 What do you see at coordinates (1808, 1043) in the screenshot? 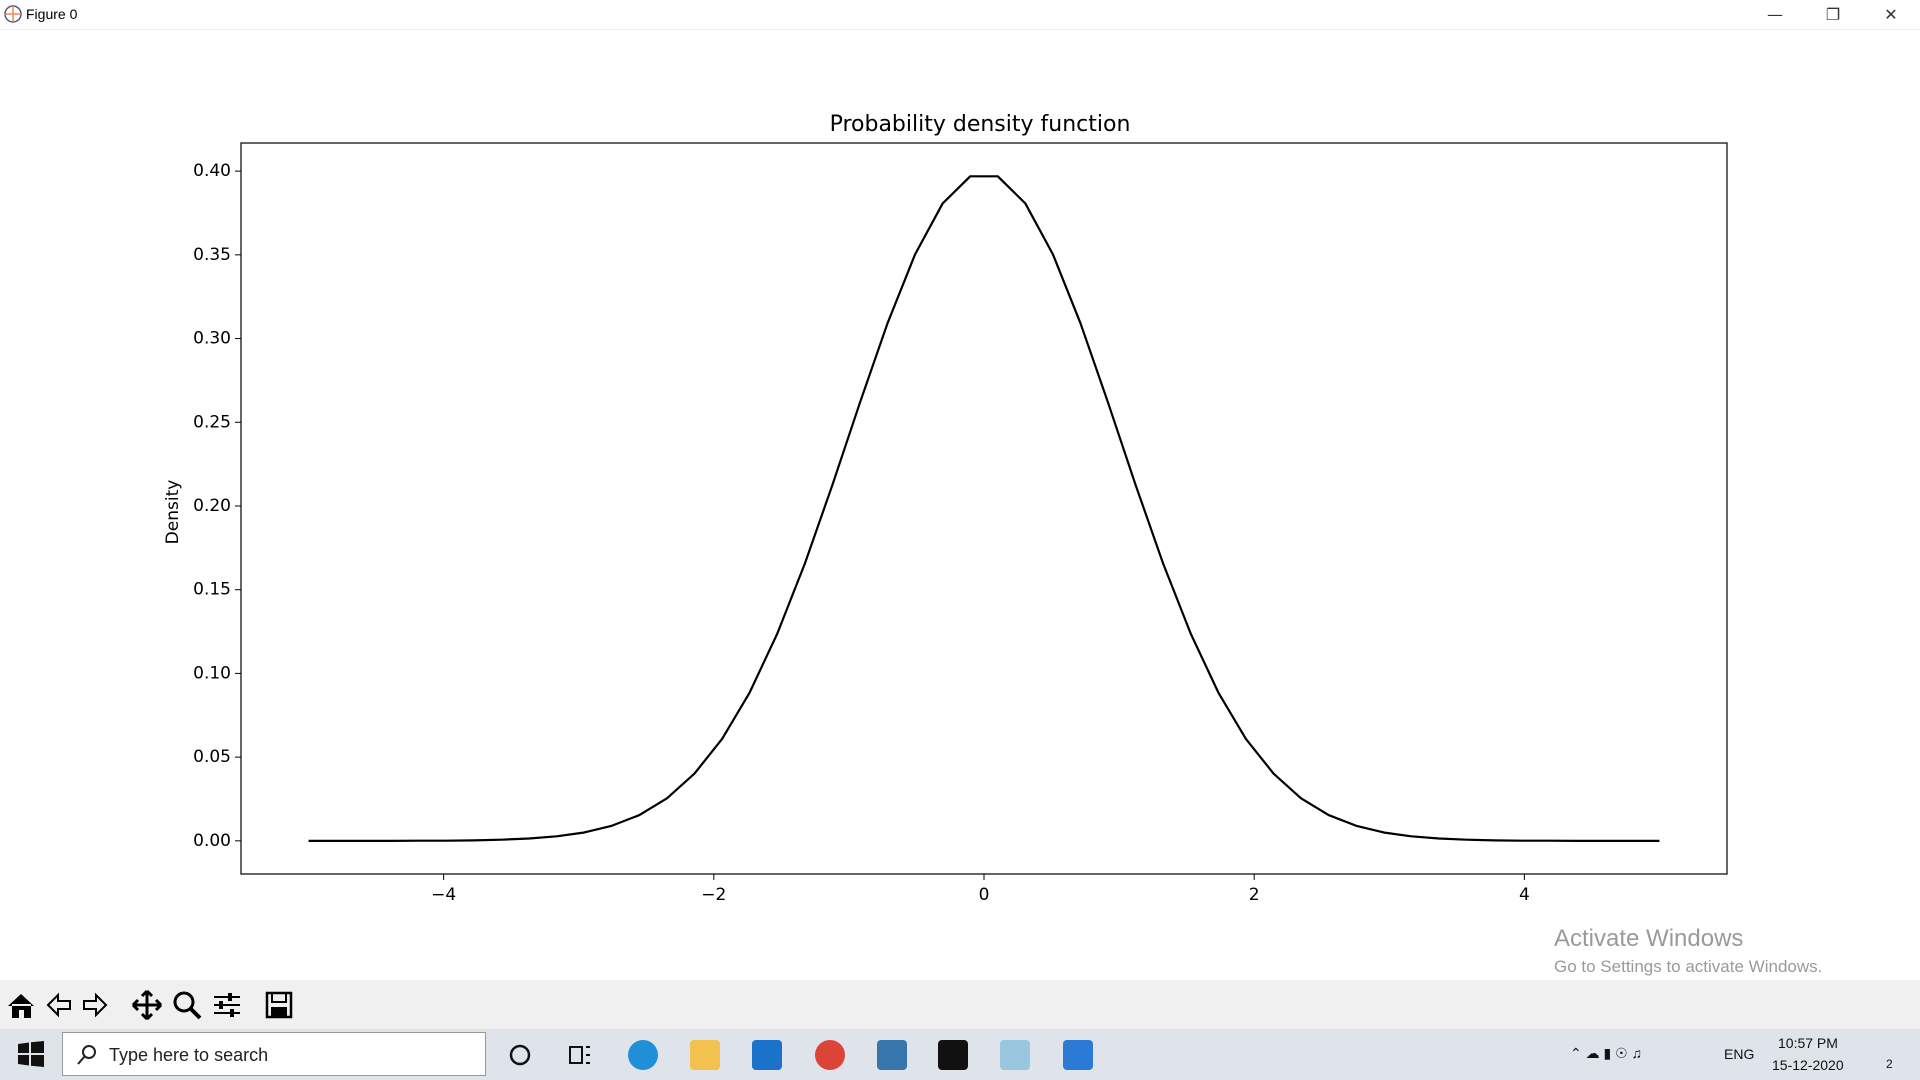
I see `clock-time: 10:57 PM` at bounding box center [1808, 1043].